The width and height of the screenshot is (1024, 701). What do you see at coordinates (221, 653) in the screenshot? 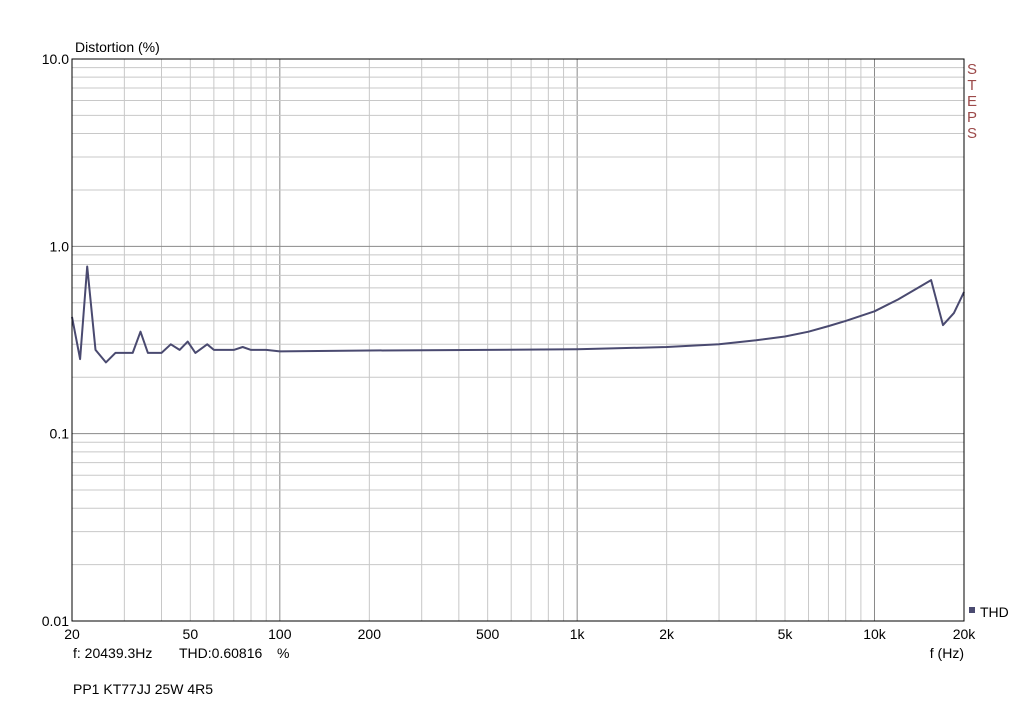
I see `readout-thd: THD:0.60816` at bounding box center [221, 653].